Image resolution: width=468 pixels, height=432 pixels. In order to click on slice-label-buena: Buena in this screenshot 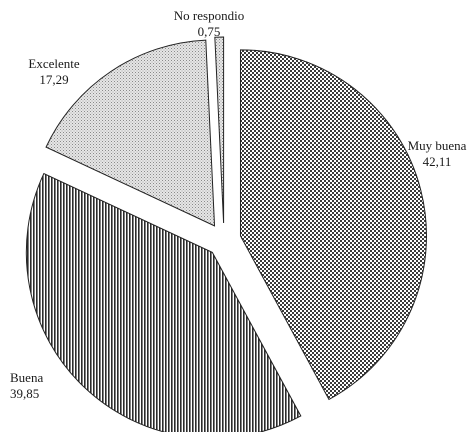, I will do `click(26, 377)`.